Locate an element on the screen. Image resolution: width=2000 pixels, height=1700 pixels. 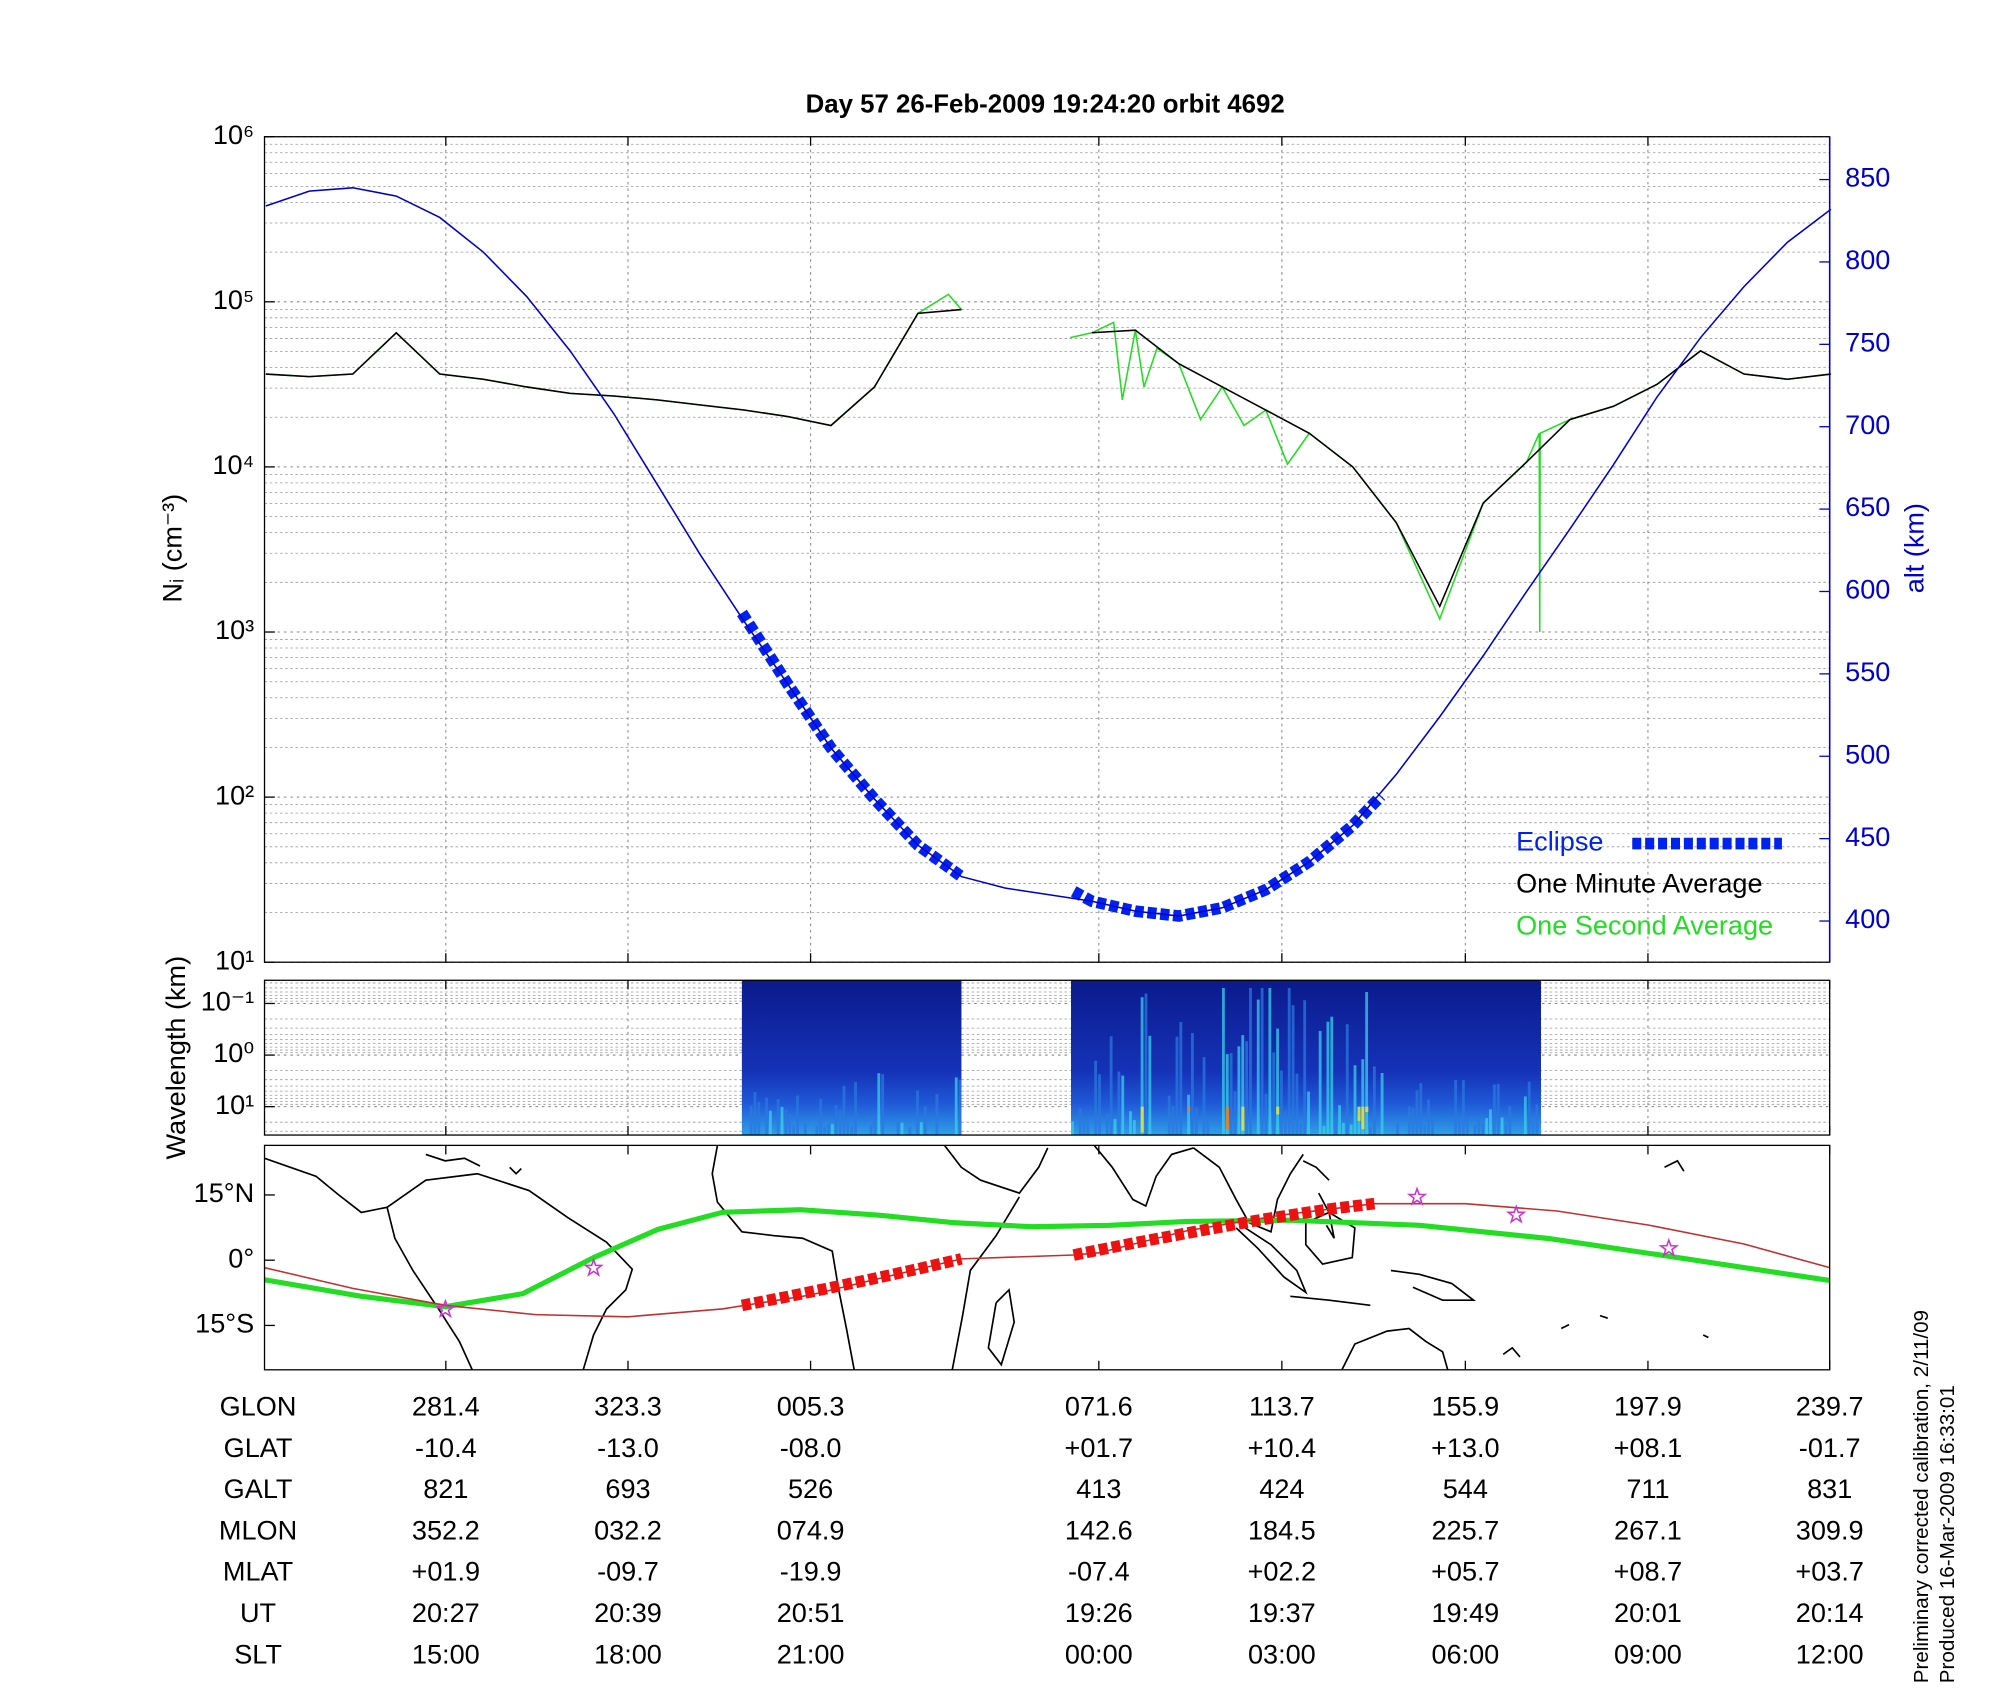
y-tick-label: 0° is located at coordinates (241, 1257).